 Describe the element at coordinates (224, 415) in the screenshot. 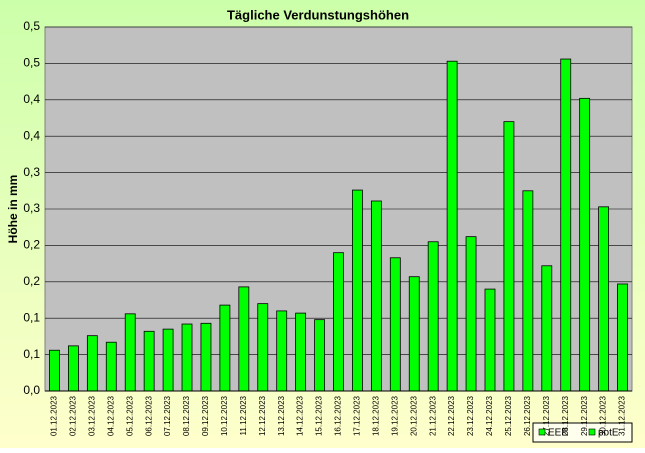

I see `x-tick-label: 10.12.2023` at that location.